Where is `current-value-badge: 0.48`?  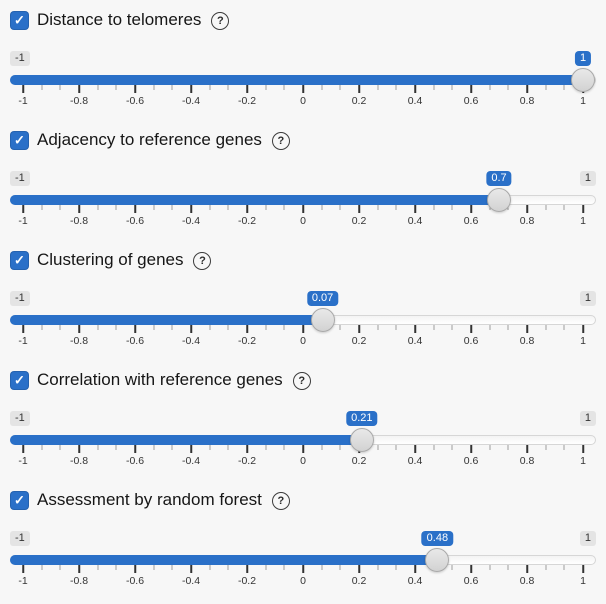
current-value-badge: 0.48 is located at coordinates (437, 538).